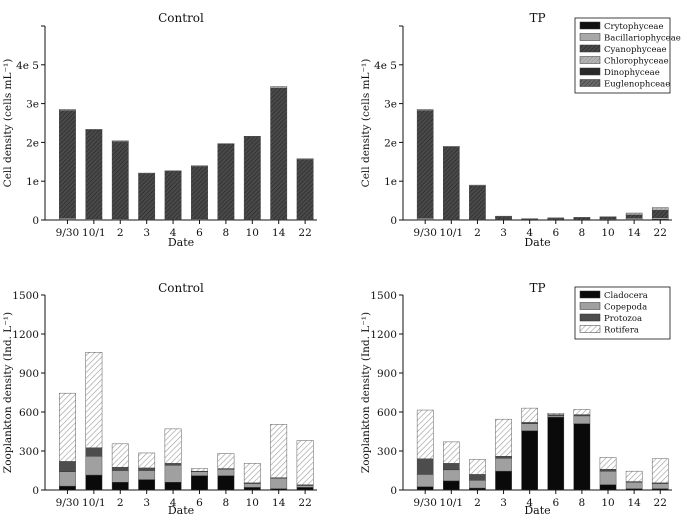  What do you see at coordinates (35, 221) in the screenshot?
I see `y-tick-label: 0` at bounding box center [35, 221].